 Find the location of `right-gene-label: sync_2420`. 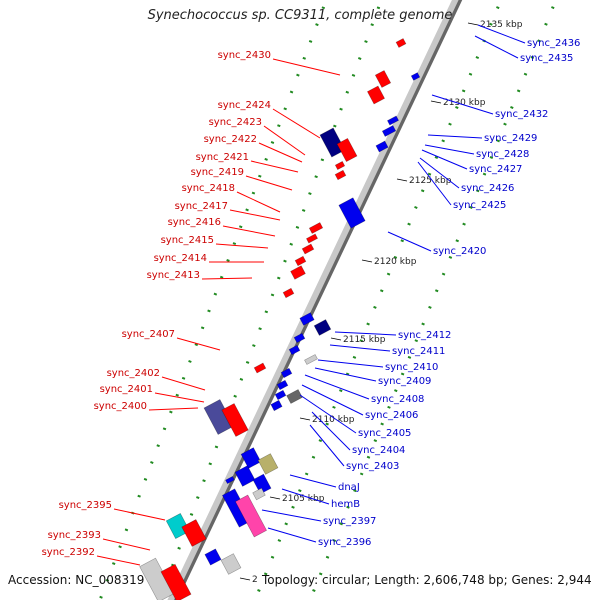

right-gene-label: sync_2420 is located at coordinates (459, 251).